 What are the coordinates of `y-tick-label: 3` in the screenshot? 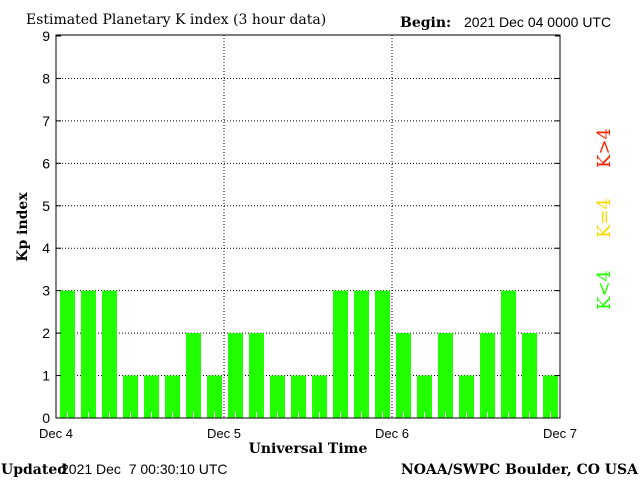 It's located at (46, 291).